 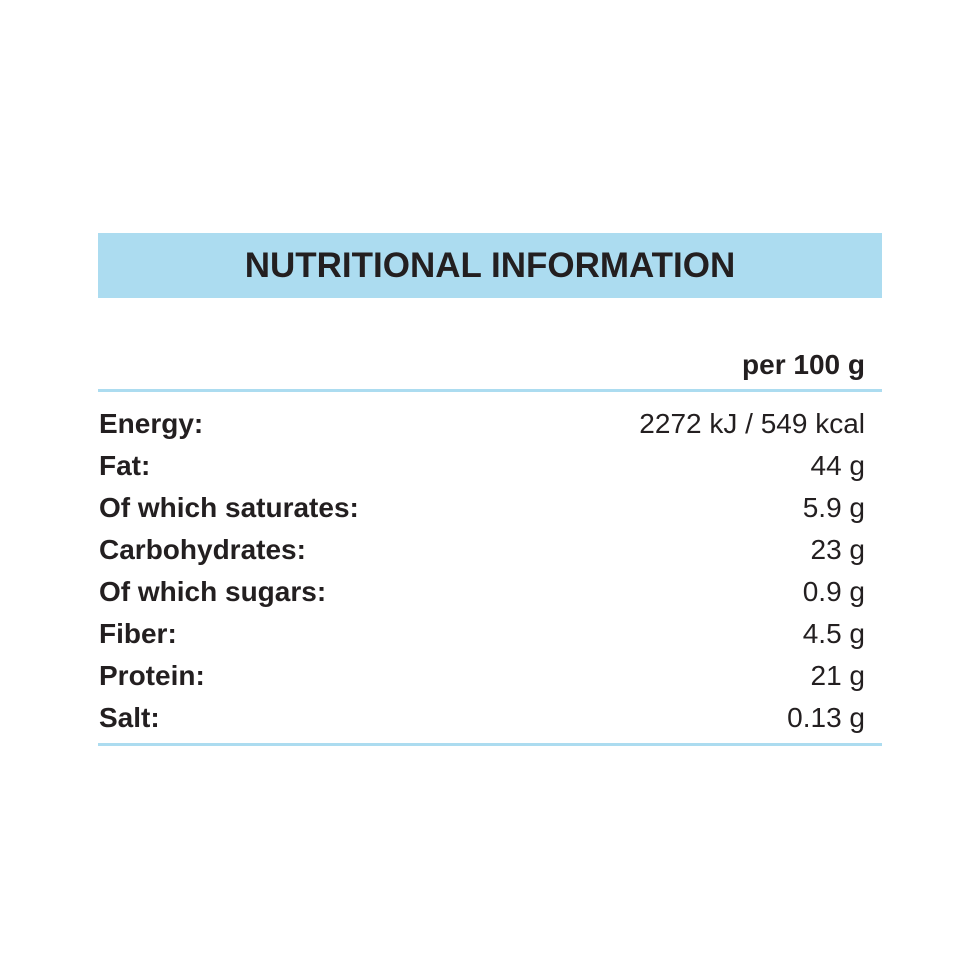 I want to click on row-label: Fiber:, so click(x=138, y=633).